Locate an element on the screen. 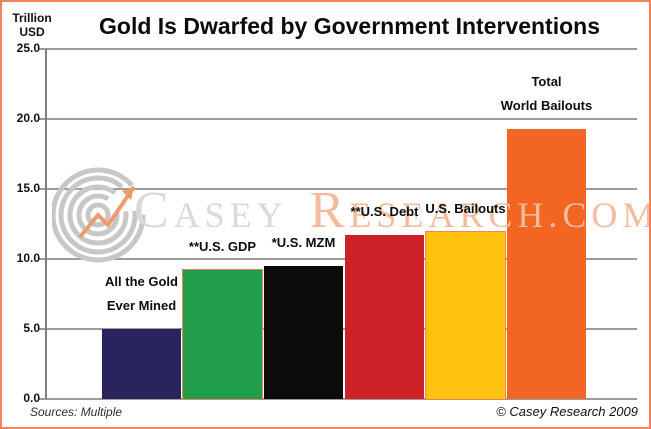 This screenshot has height=429, width=651. sources-note: Sources: Multiple is located at coordinates (76, 412).